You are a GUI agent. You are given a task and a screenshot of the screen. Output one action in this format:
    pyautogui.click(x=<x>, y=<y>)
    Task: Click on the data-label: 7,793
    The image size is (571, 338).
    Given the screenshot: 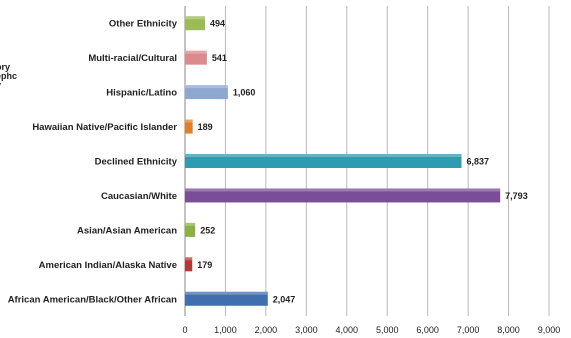 What is the action you would take?
    pyautogui.click(x=516, y=196)
    